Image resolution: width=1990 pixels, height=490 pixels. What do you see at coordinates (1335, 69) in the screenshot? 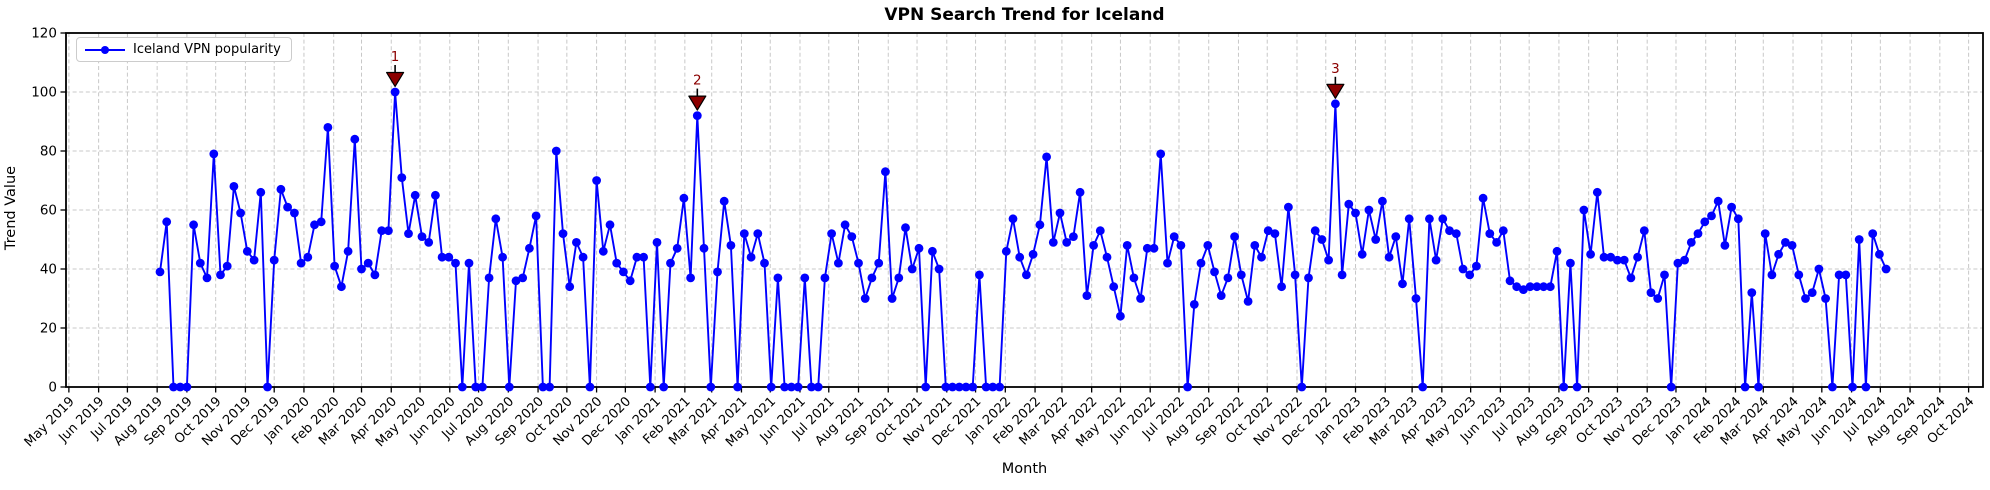
I see `annotation-label: 3` at bounding box center [1335, 69].